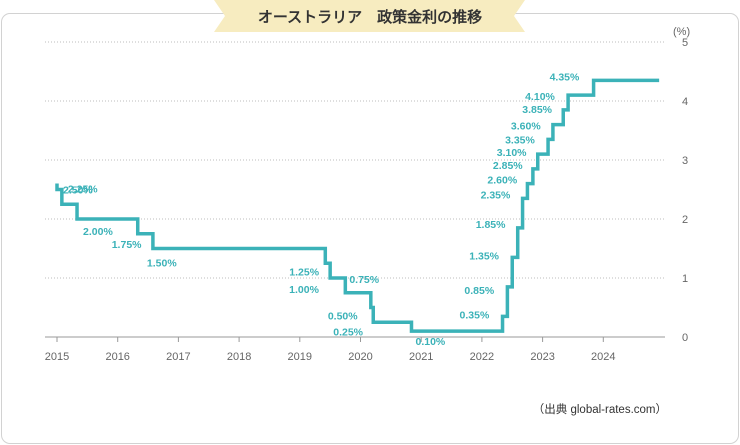 The width and height of the screenshot is (740, 445). I want to click on data-label: 1.85%, so click(491, 225).